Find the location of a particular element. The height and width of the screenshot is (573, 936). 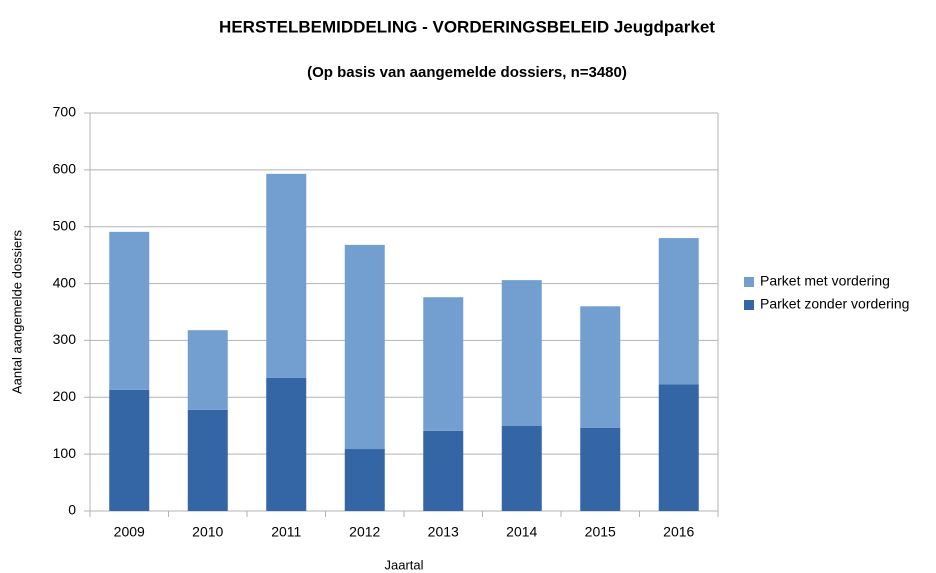

x-tick-label: 2014 is located at coordinates (521, 532).